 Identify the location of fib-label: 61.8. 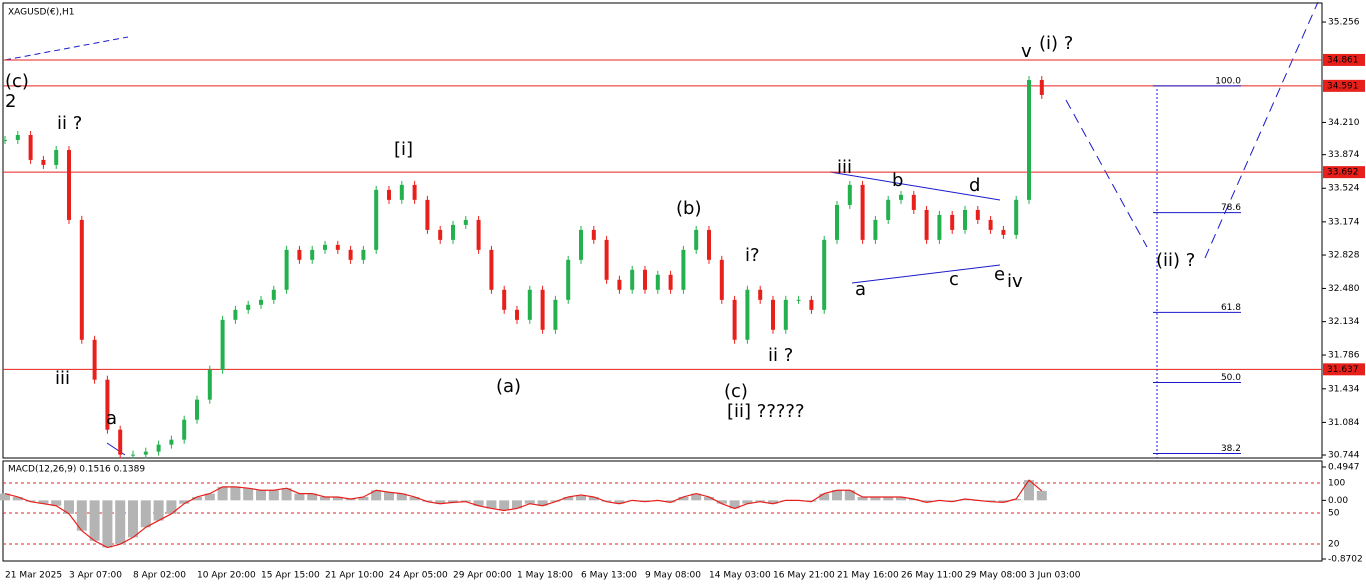
(1231, 308).